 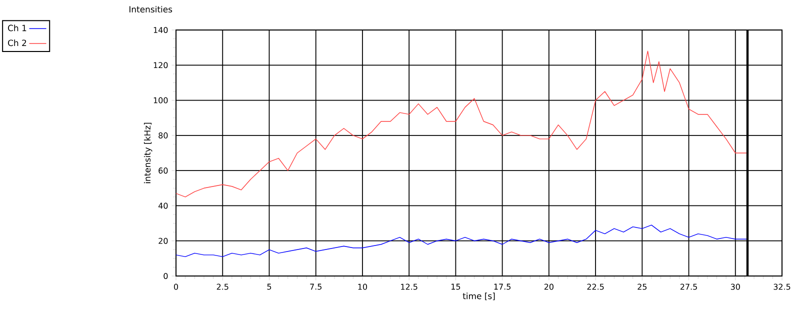 What do you see at coordinates (148, 153) in the screenshot?
I see `y-axis-title: intensity [kHz]` at bounding box center [148, 153].